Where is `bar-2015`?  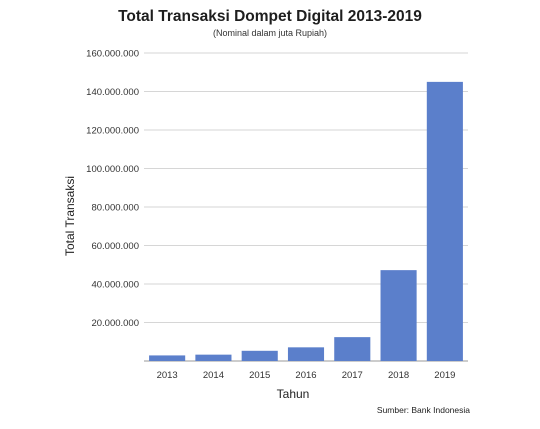
bar-2015 is located at coordinates (259, 355).